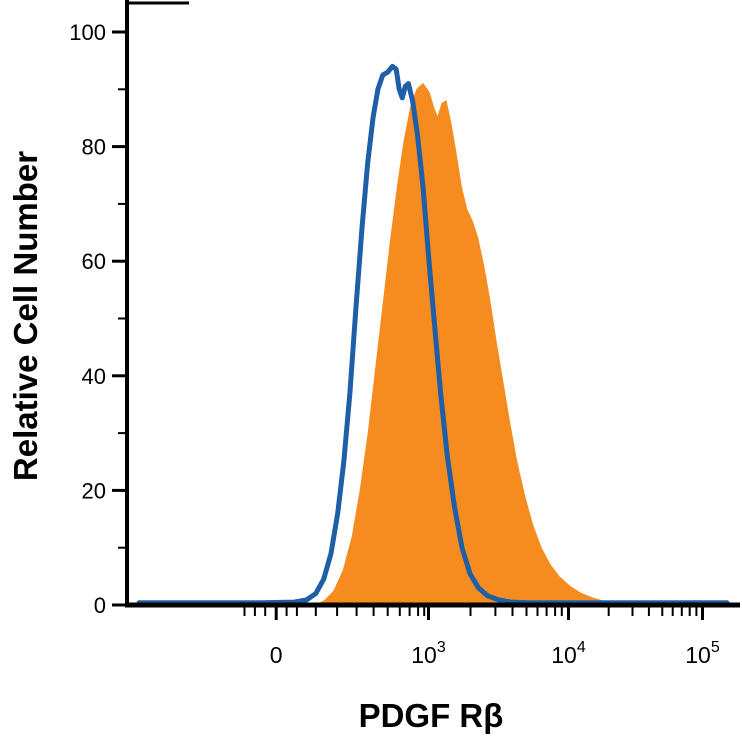 The image size is (742, 746). Describe the element at coordinates (94, 490) in the screenshot. I see `y-tick-label: 20` at that location.